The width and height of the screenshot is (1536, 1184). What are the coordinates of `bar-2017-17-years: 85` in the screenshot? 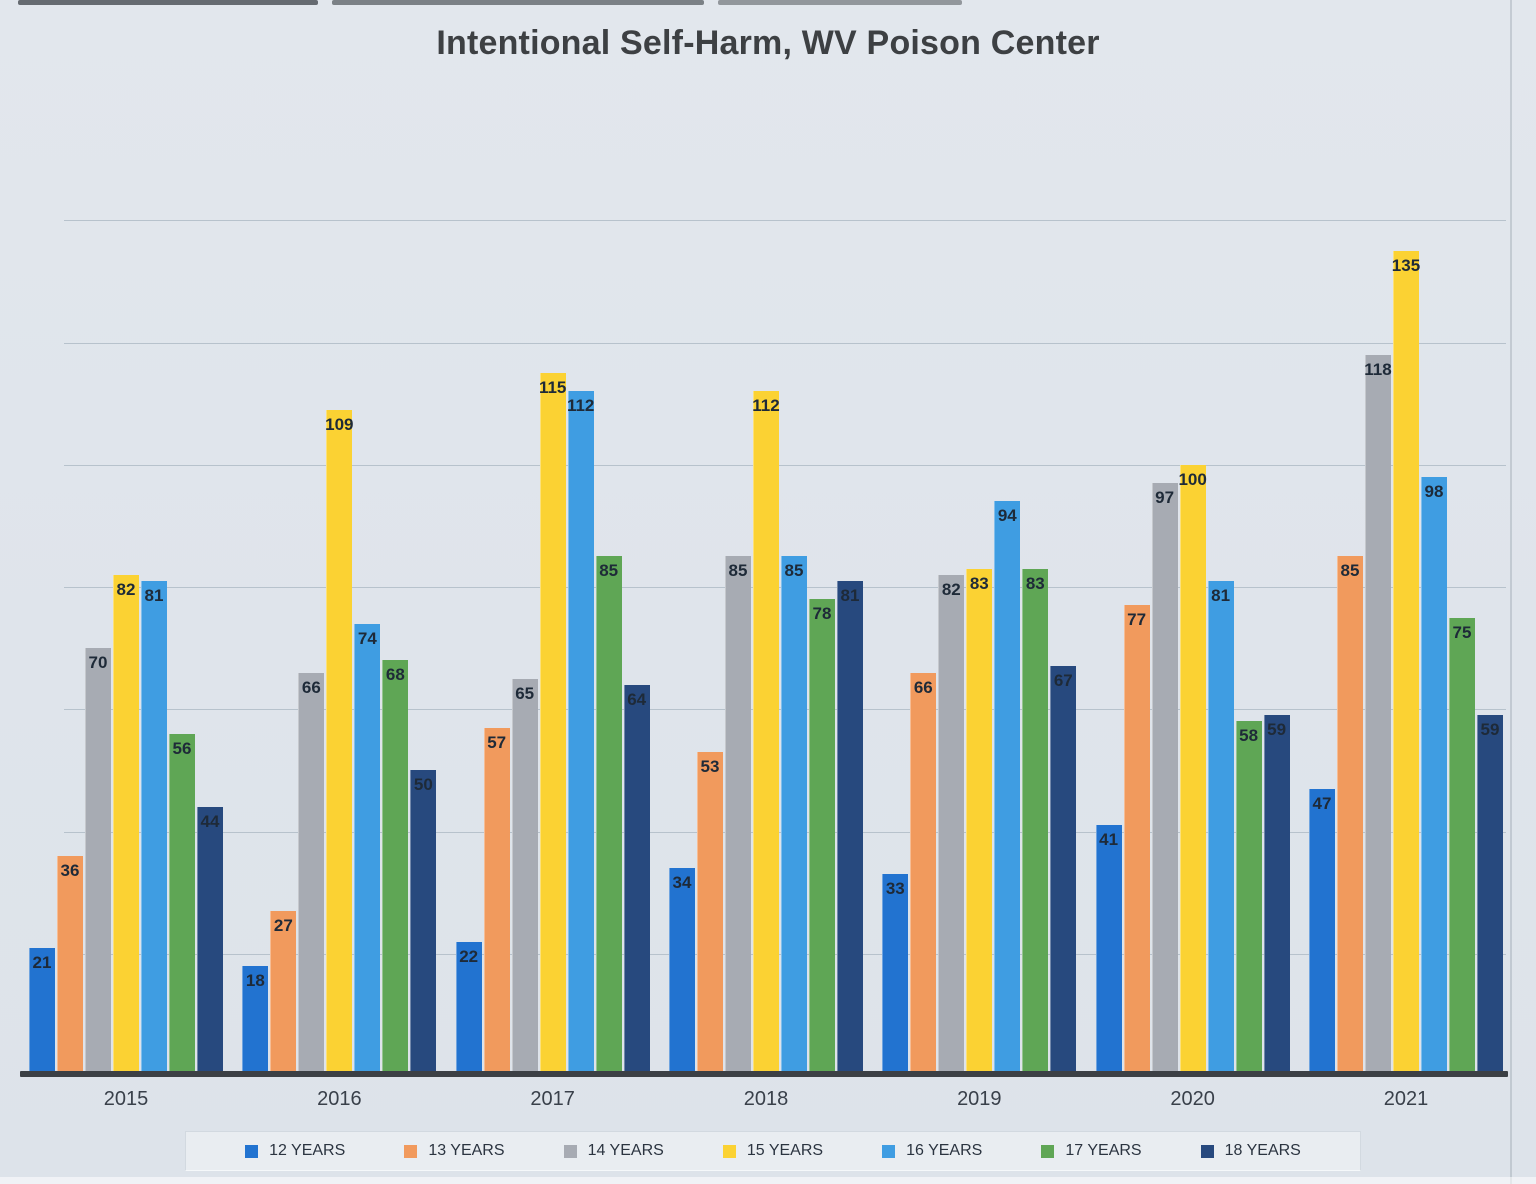 It's located at (608, 816).